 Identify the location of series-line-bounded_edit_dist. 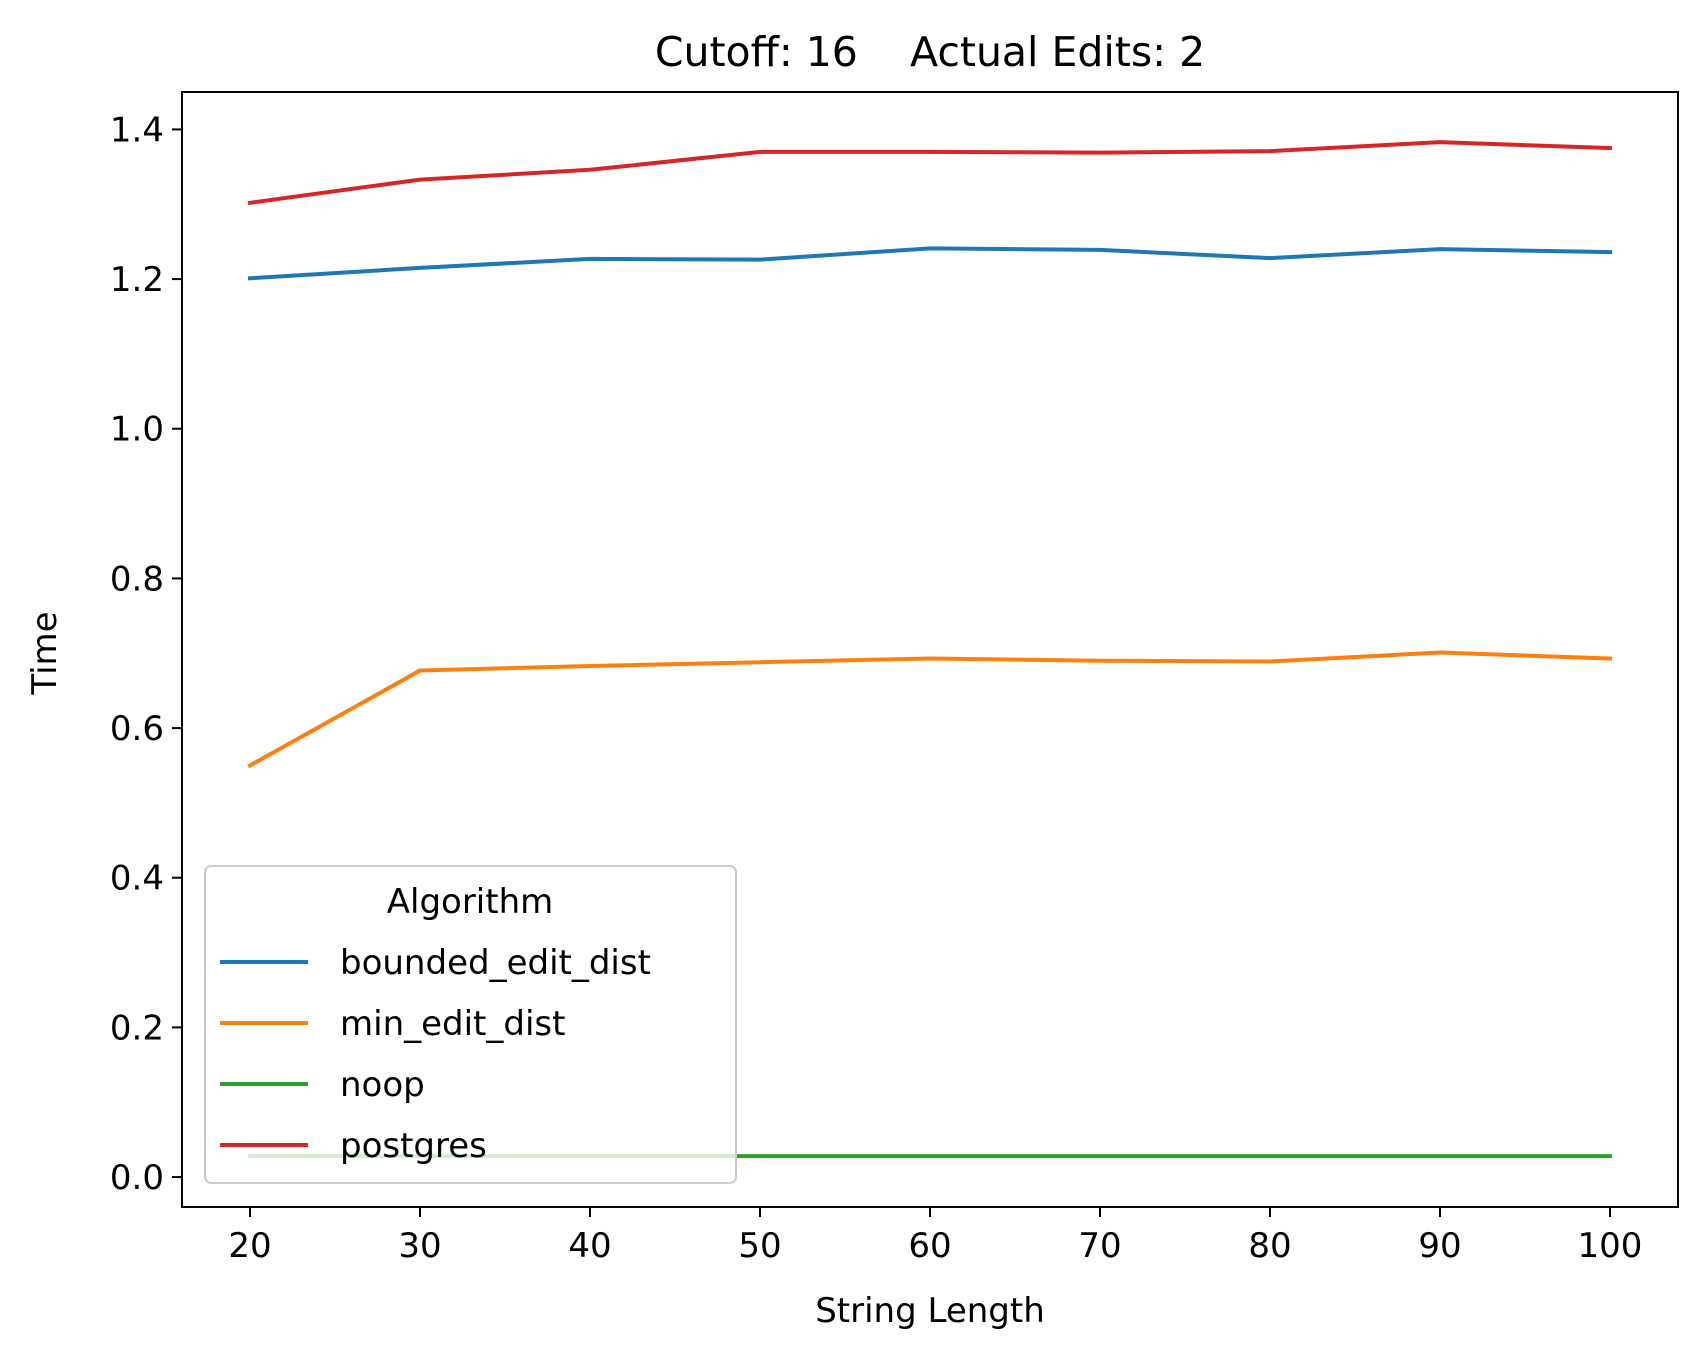
(930, 263).